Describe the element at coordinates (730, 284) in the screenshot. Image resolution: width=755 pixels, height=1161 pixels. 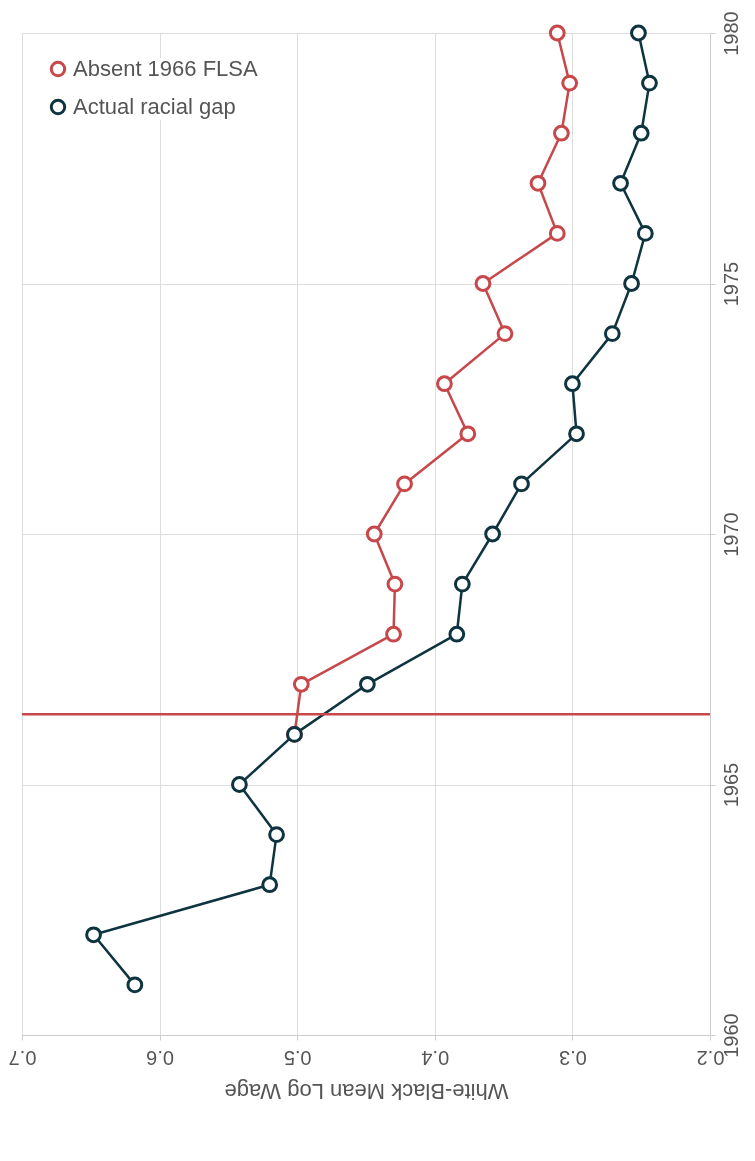
I see `y-tick-label: 1975` at that location.